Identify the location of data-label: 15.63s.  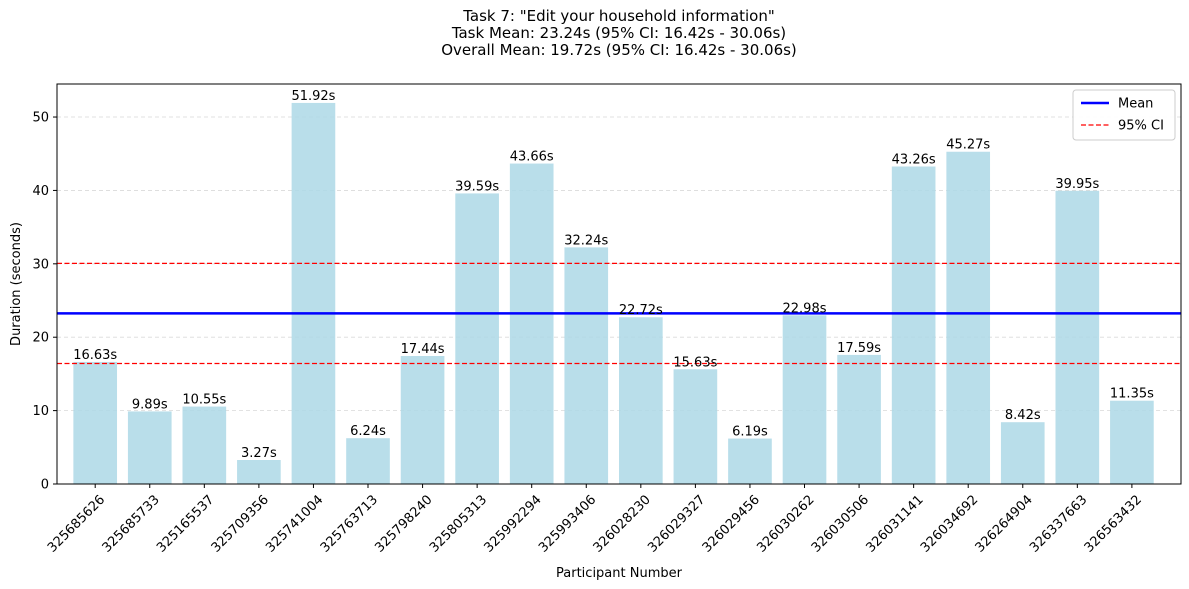
(695, 362).